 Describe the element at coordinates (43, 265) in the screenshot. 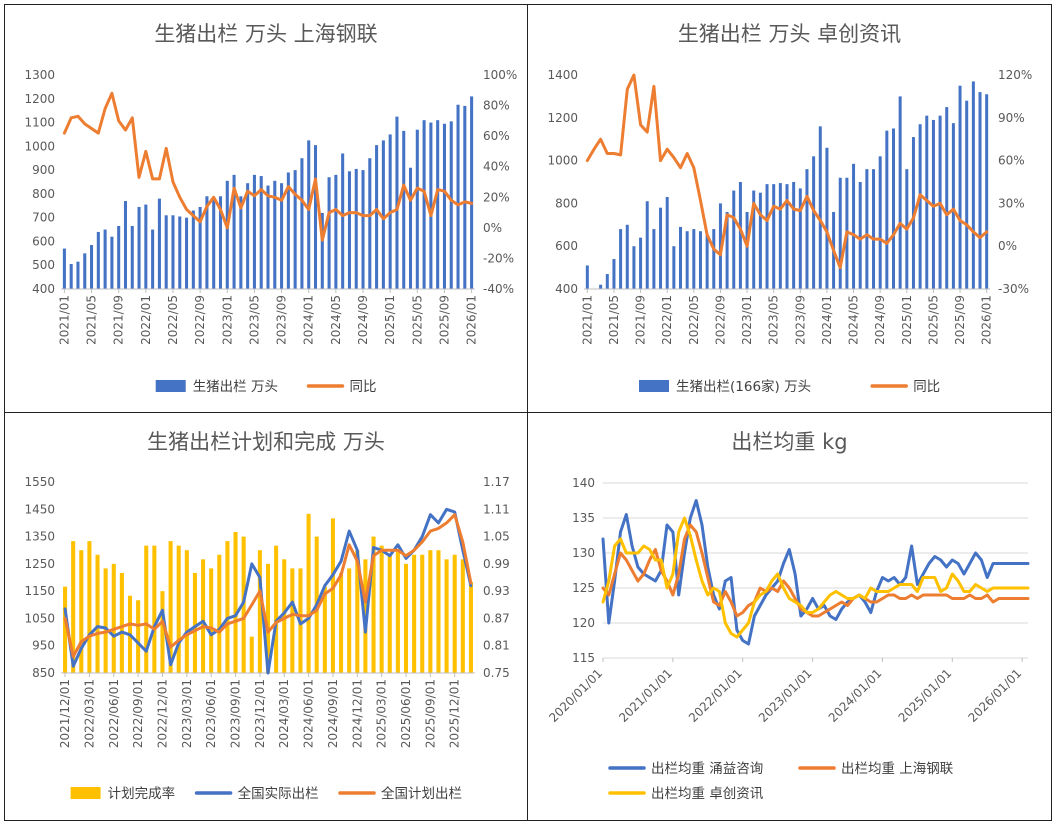

I see `y-left-tick-label: 500` at that location.